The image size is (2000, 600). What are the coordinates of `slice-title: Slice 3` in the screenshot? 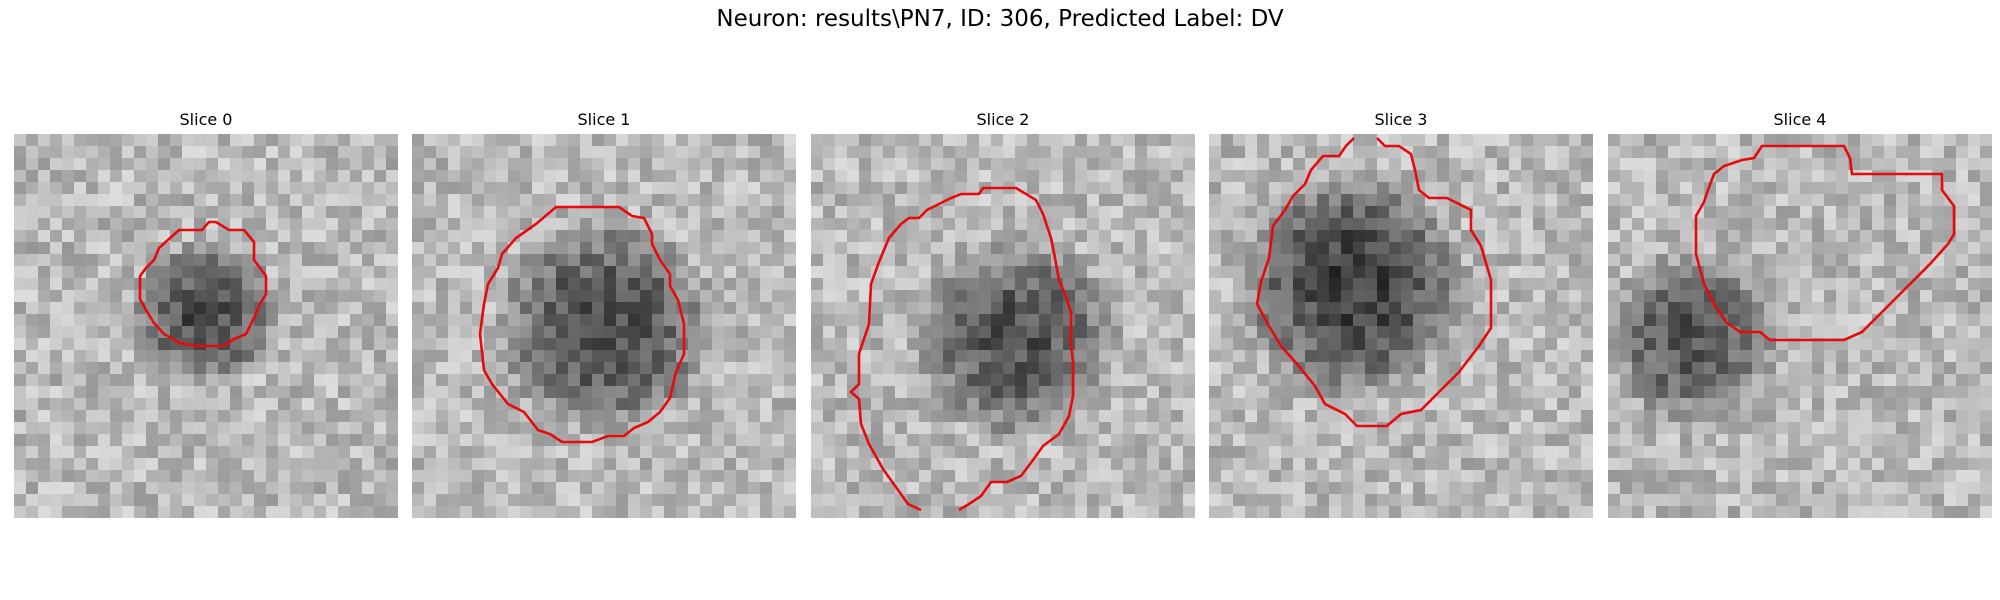 It's located at (1401, 119).